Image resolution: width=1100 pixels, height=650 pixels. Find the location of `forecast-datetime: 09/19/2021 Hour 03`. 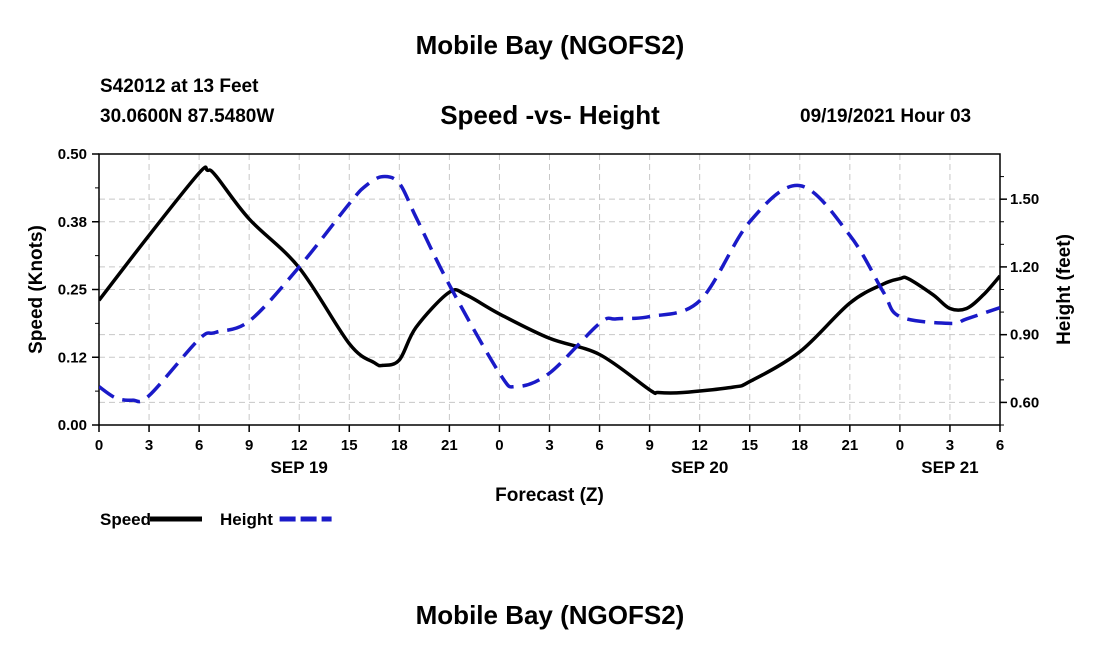

forecast-datetime: 09/19/2021 Hour 03 is located at coordinates (886, 116).